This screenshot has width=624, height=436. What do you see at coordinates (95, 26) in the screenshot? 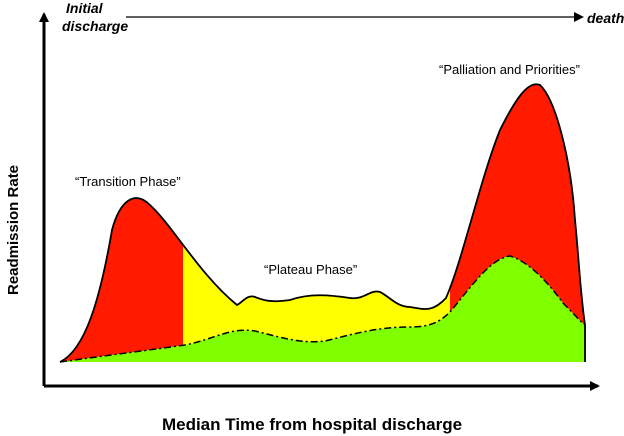
I see `timeline-start-label-line2: discharge` at bounding box center [95, 26].